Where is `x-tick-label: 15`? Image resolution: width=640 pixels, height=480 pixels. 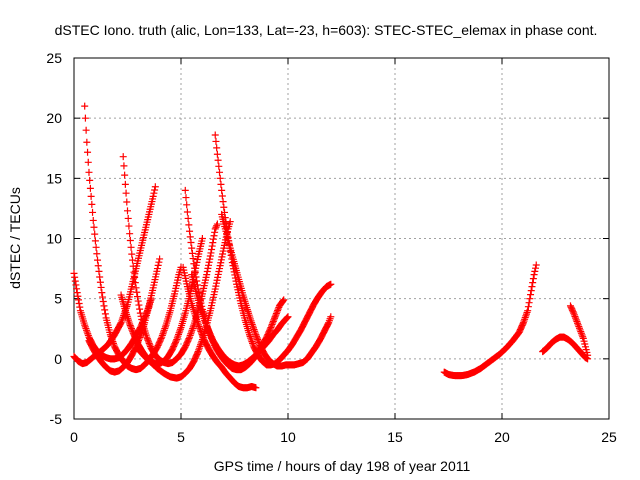
x-tick-label: 15 is located at coordinates (395, 437).